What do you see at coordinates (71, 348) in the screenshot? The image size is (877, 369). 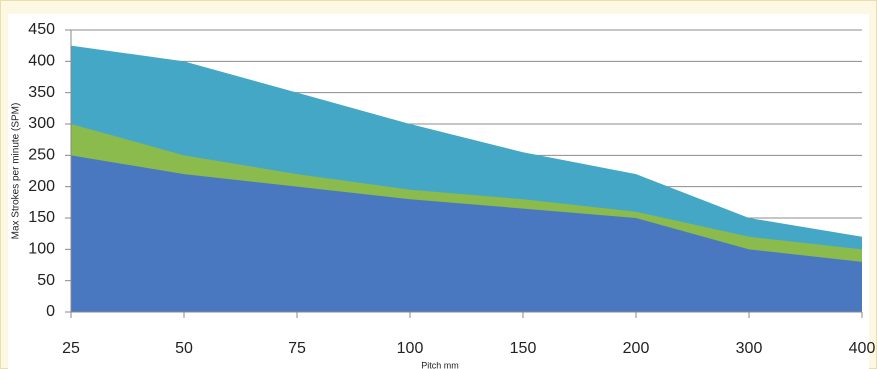 I see `x-tick-label: 25` at bounding box center [71, 348].